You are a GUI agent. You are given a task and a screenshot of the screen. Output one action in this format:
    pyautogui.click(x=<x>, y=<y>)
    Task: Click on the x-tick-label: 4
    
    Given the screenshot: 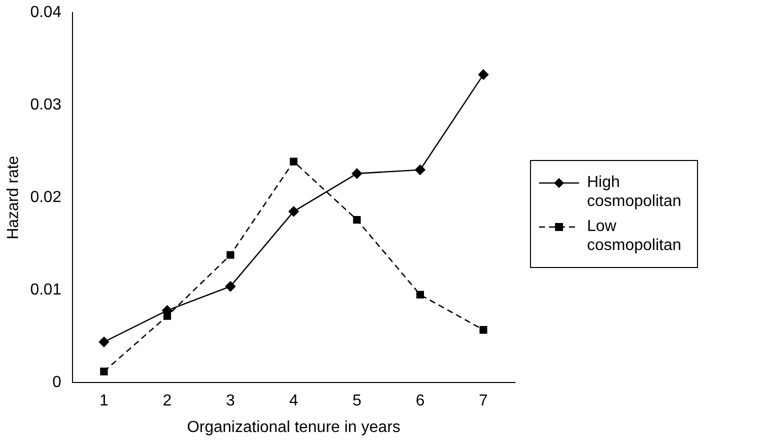 What is the action you would take?
    pyautogui.click(x=293, y=401)
    